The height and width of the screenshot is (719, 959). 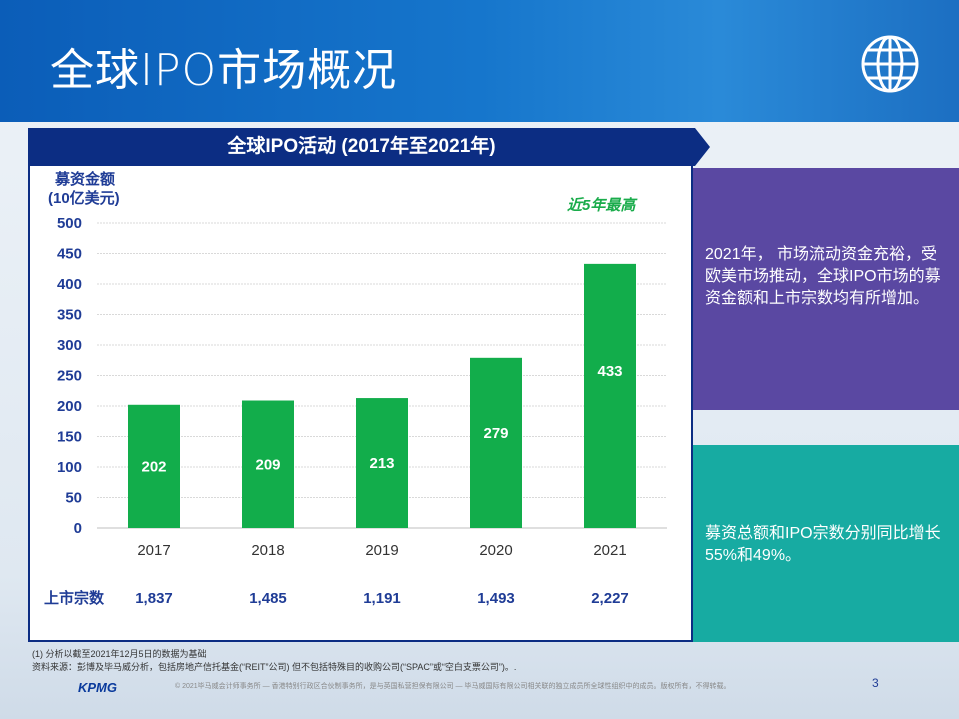 What do you see at coordinates (890, 64) in the screenshot?
I see `globe-icon` at bounding box center [890, 64].